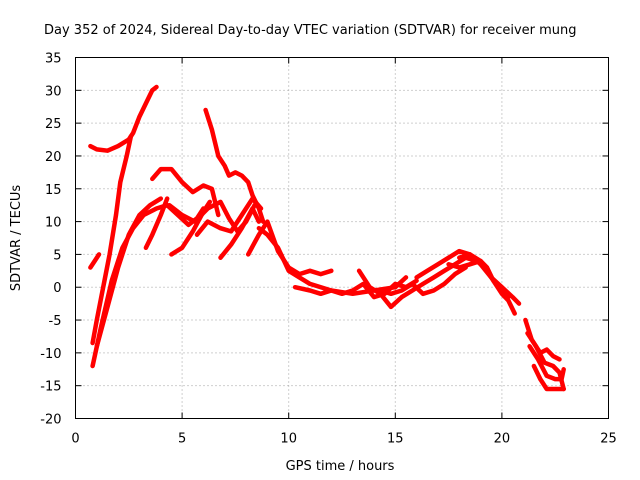 The height and width of the screenshot is (480, 640). I want to click on y-tick-label: 20, so click(53, 157).